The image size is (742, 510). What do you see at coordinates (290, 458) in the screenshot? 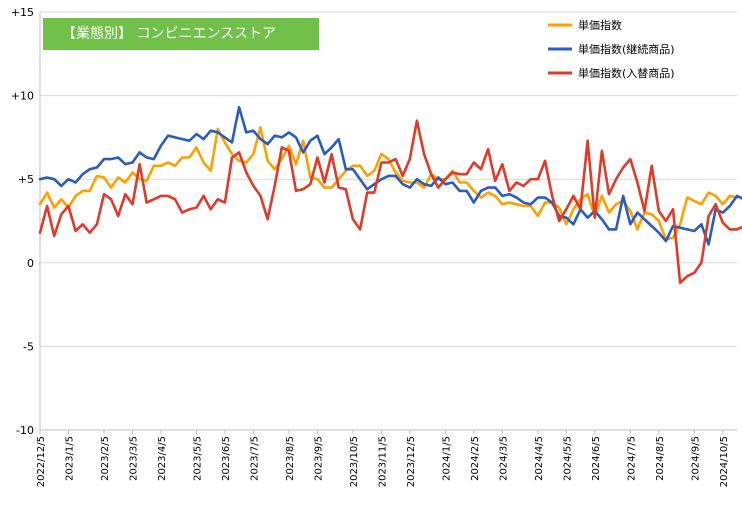
I see `x-tick-label: 2023/8/5` at bounding box center [290, 458].